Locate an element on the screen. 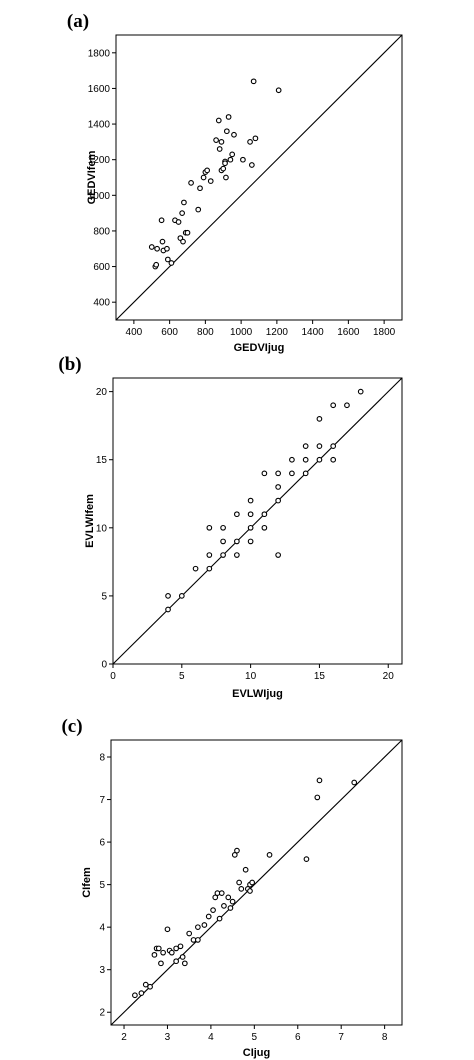  x-tick-label: 2 is located at coordinates (124, 1037).